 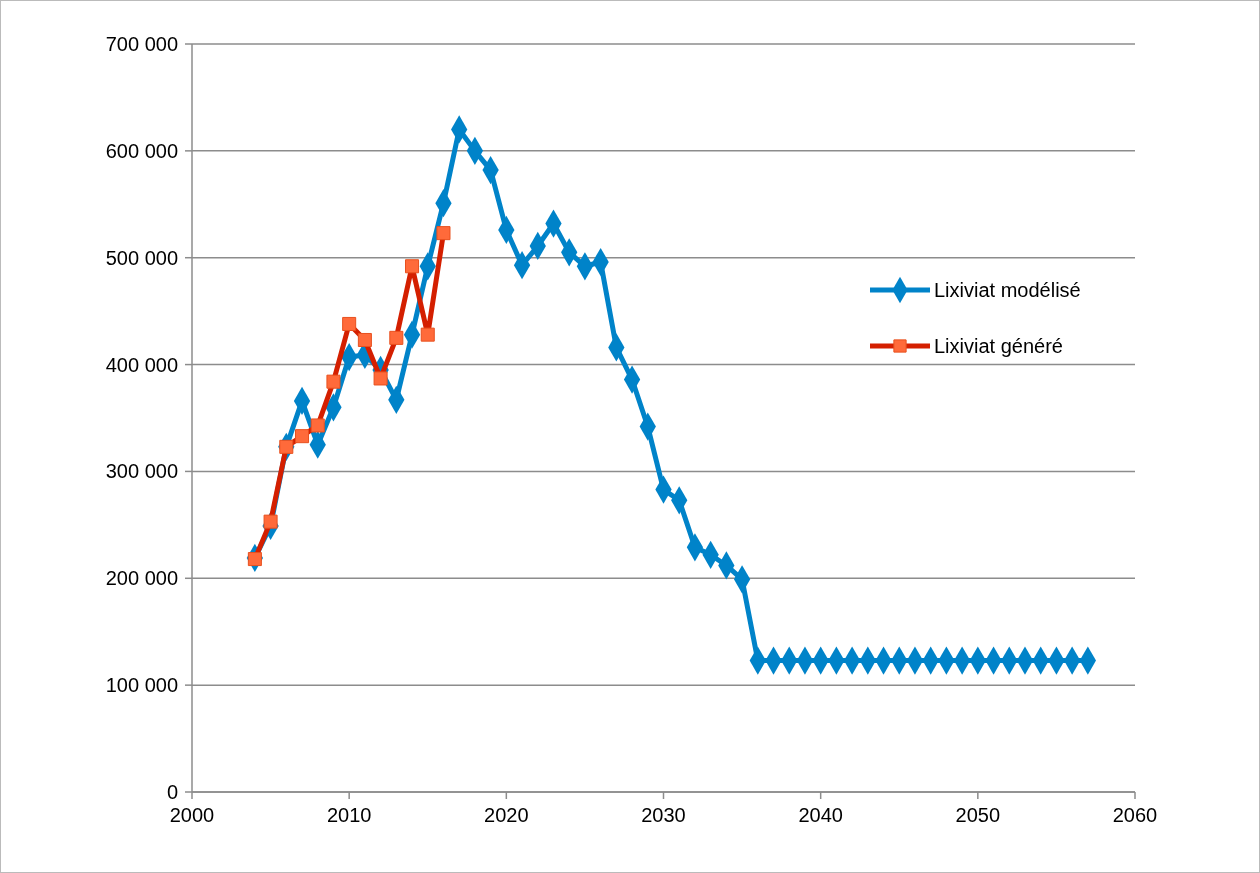 What do you see at coordinates (978, 815) in the screenshot?
I see `x-tick-label: 2050` at bounding box center [978, 815].